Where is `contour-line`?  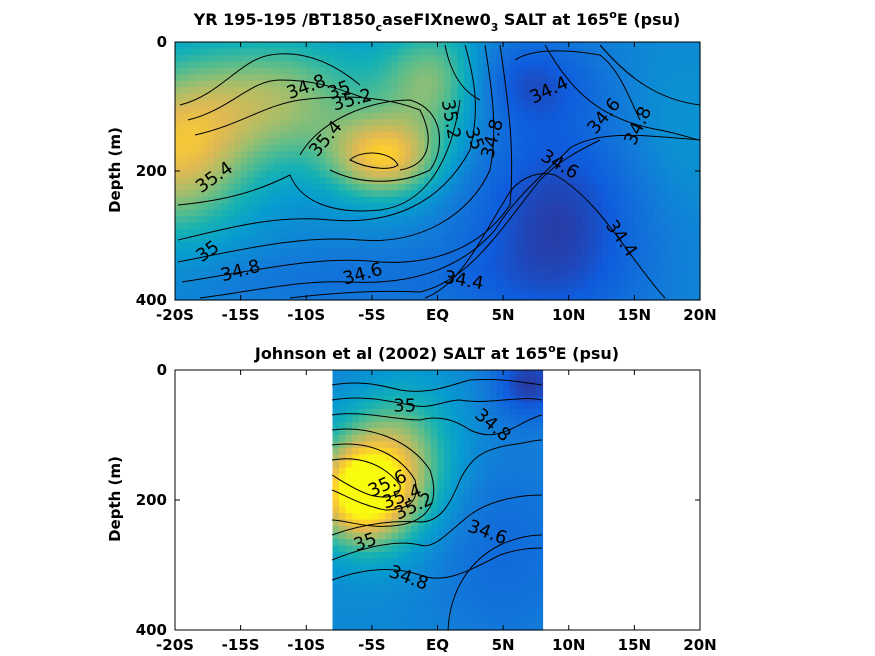 contour-line is located at coordinates (279, 100).